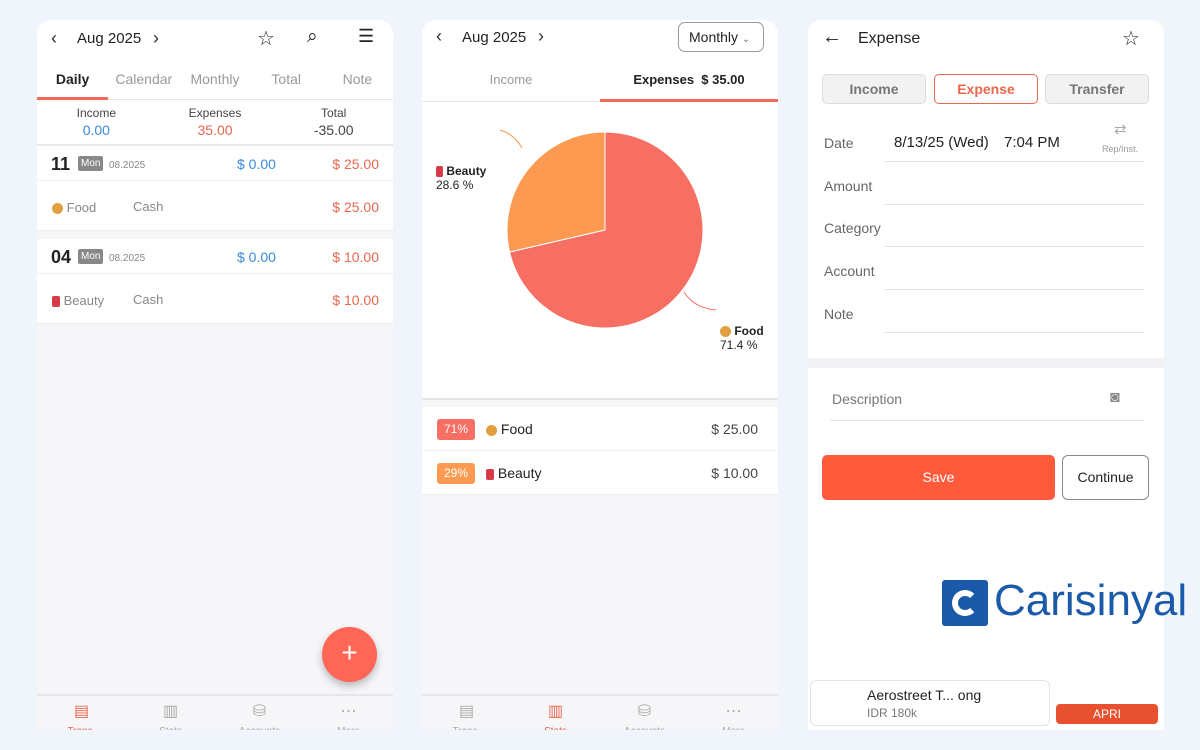 Image resolution: width=1200 pixels, height=750 pixels. I want to click on tab-income: Income, so click(511, 79).